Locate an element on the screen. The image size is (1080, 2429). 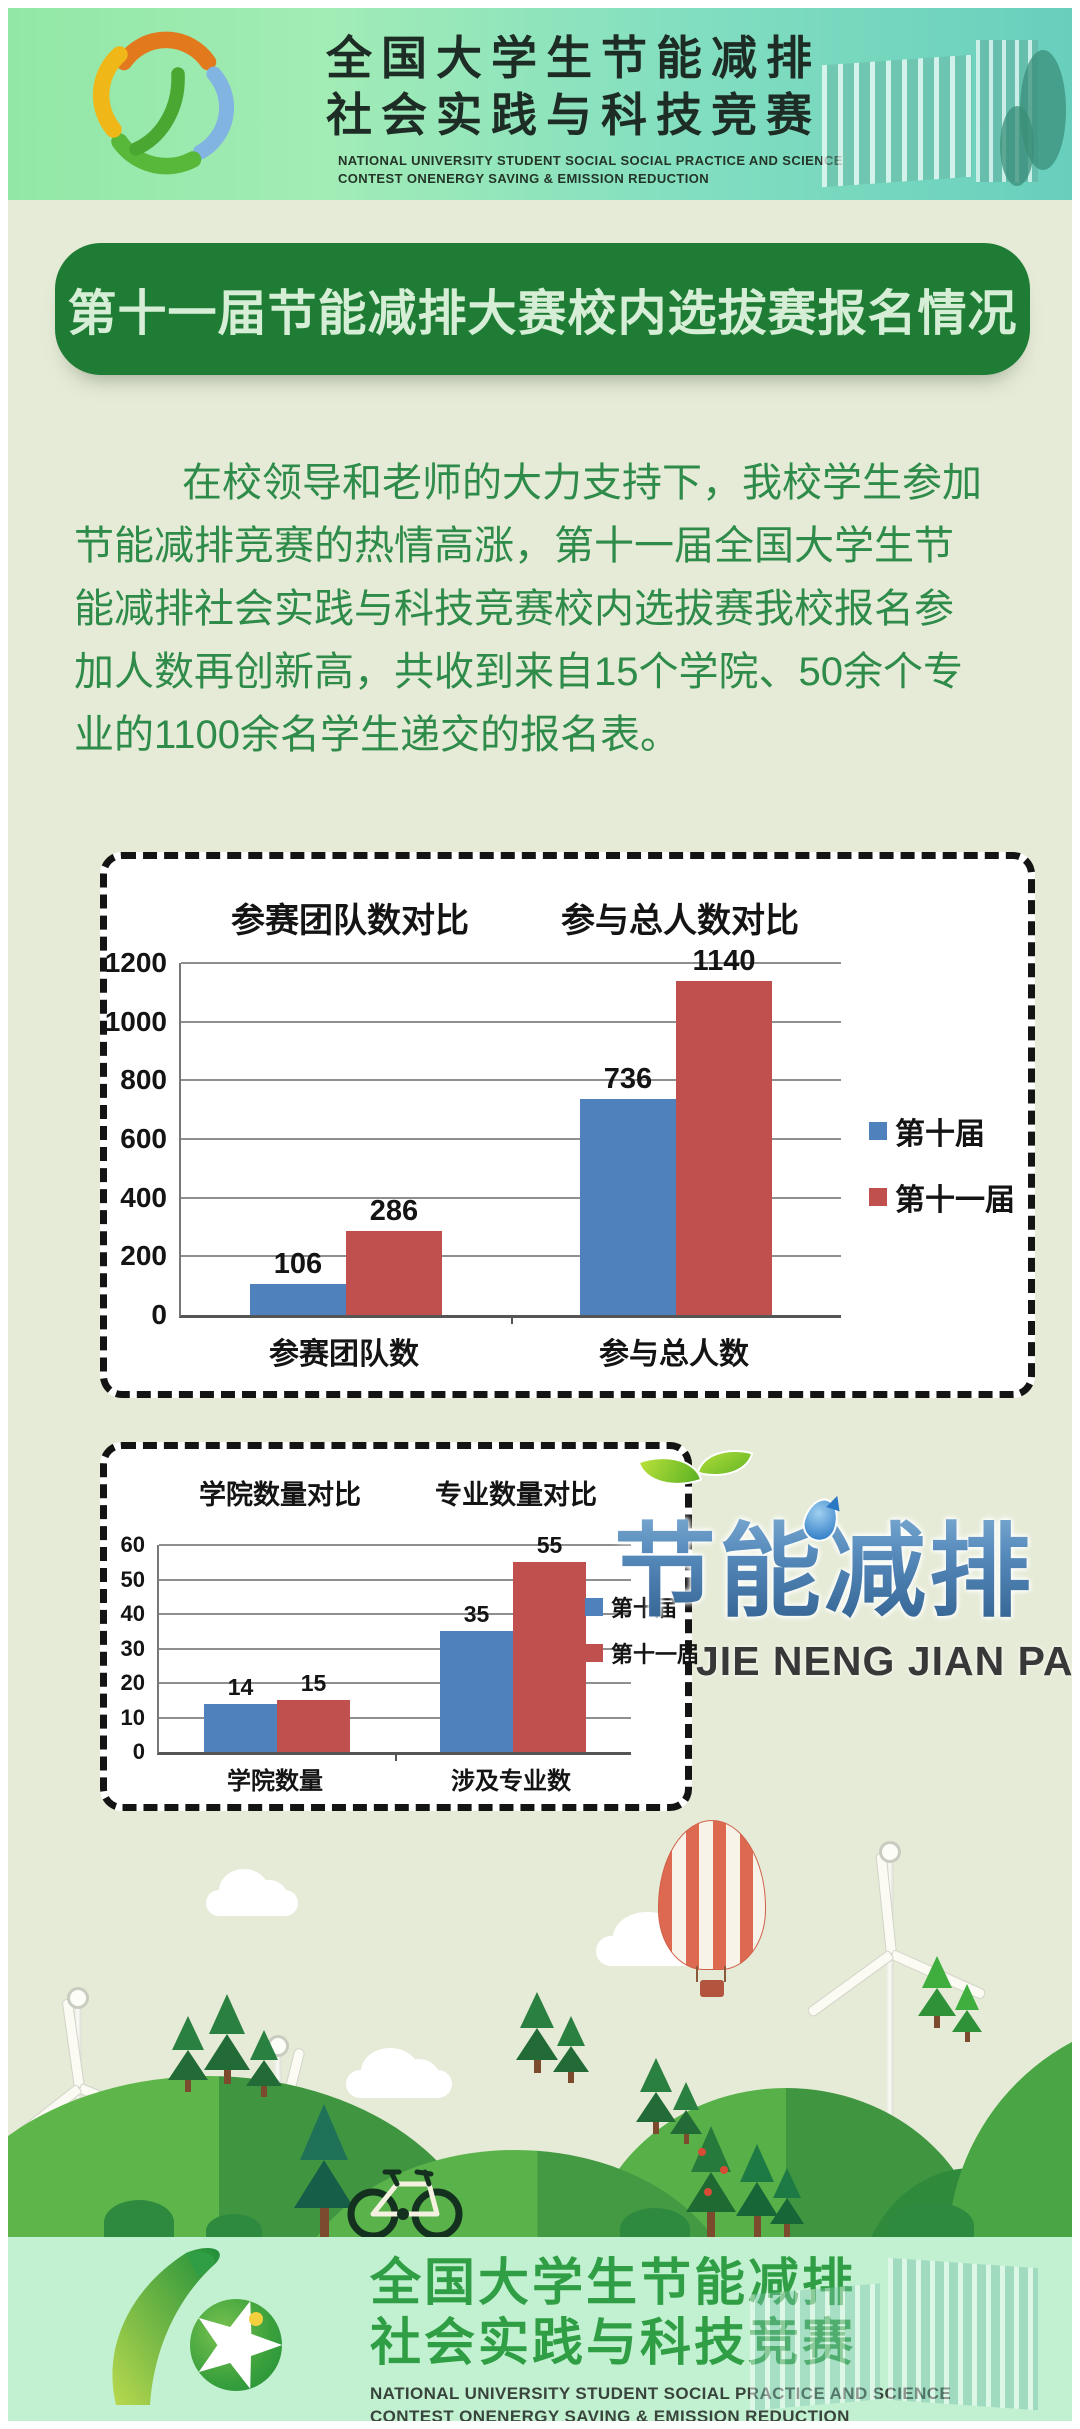
hot-air-balloon-icon is located at coordinates (712, 1920).